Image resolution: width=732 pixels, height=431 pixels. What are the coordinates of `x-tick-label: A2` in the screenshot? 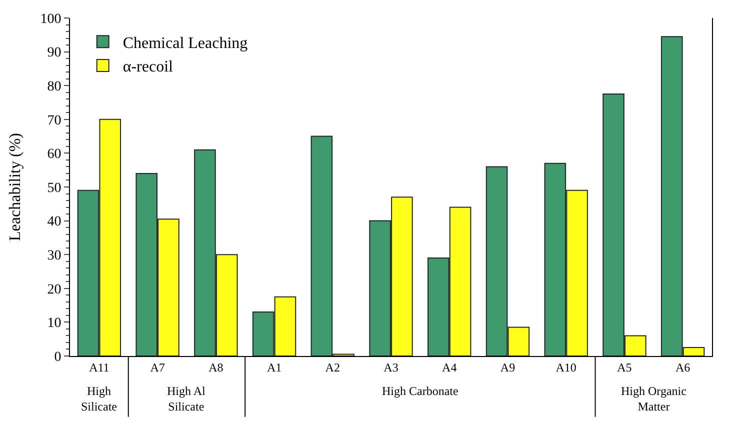 It's located at (332, 367).